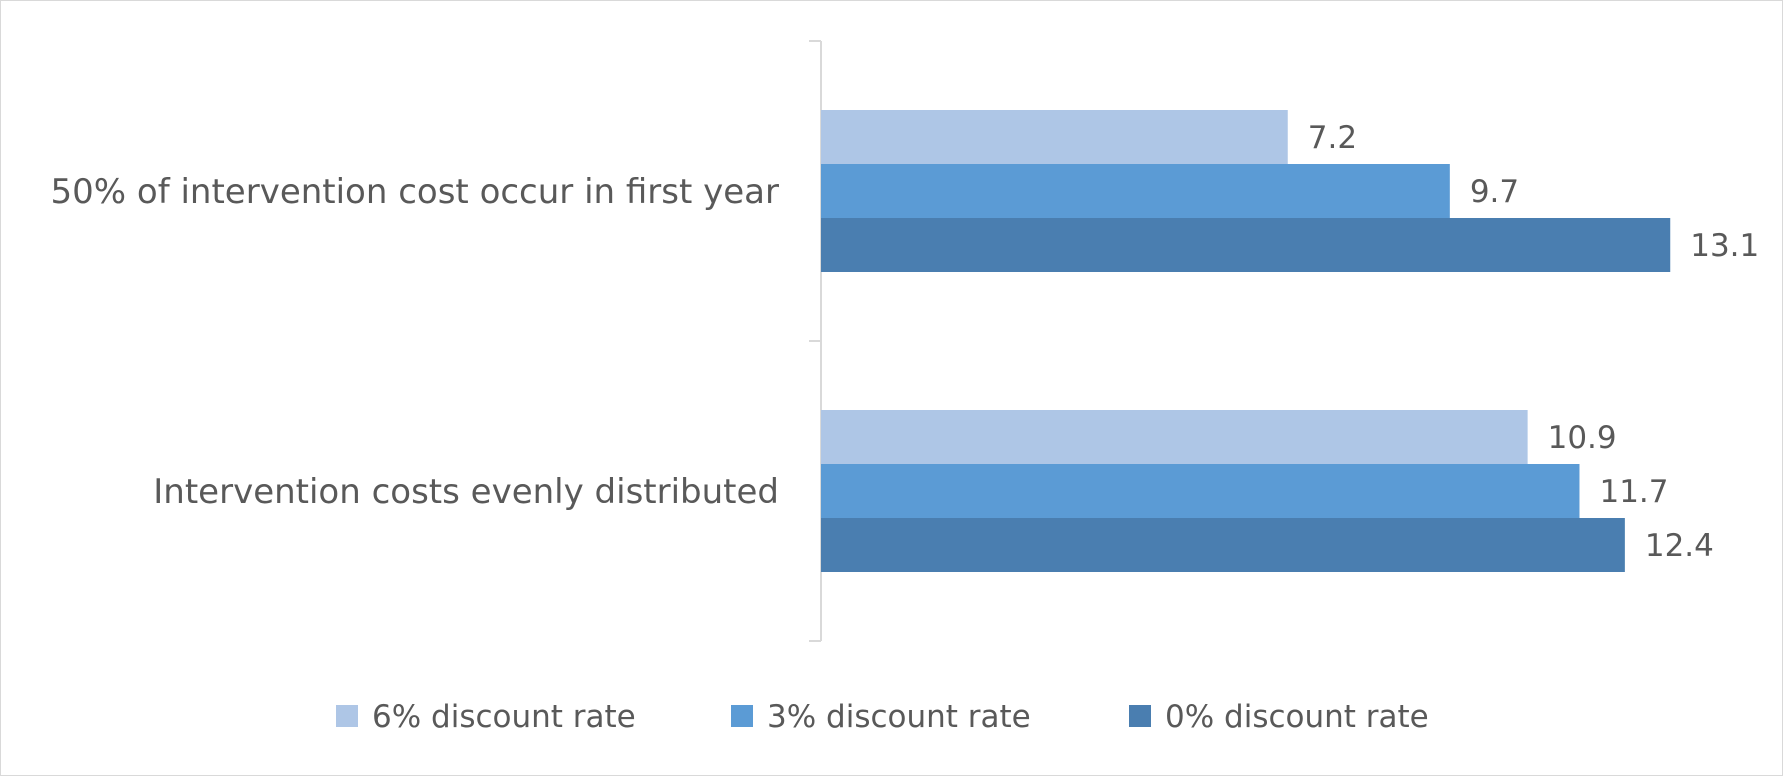  I want to click on legend-label: 6% discount rate, so click(504, 717).